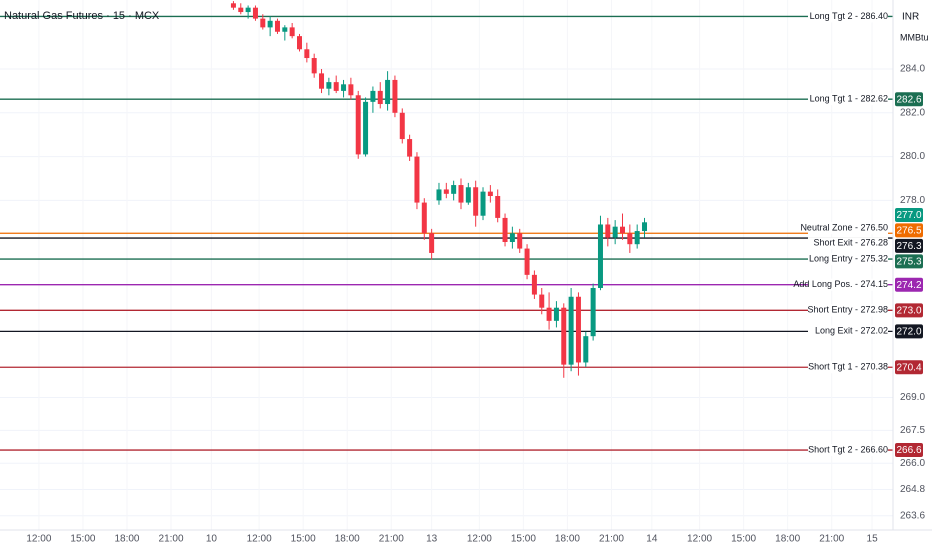 This screenshot has width=932, height=550. Describe the element at coordinates (912, 430) in the screenshot. I see `y-tick-label: 267.5` at that location.